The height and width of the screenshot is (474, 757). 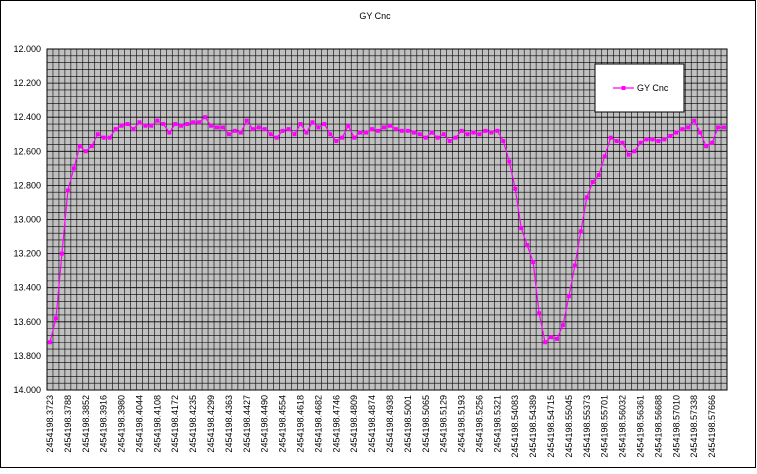 What do you see at coordinates (122, 424) in the screenshot?
I see `x-tick-label: 2454198.3980` at bounding box center [122, 424].